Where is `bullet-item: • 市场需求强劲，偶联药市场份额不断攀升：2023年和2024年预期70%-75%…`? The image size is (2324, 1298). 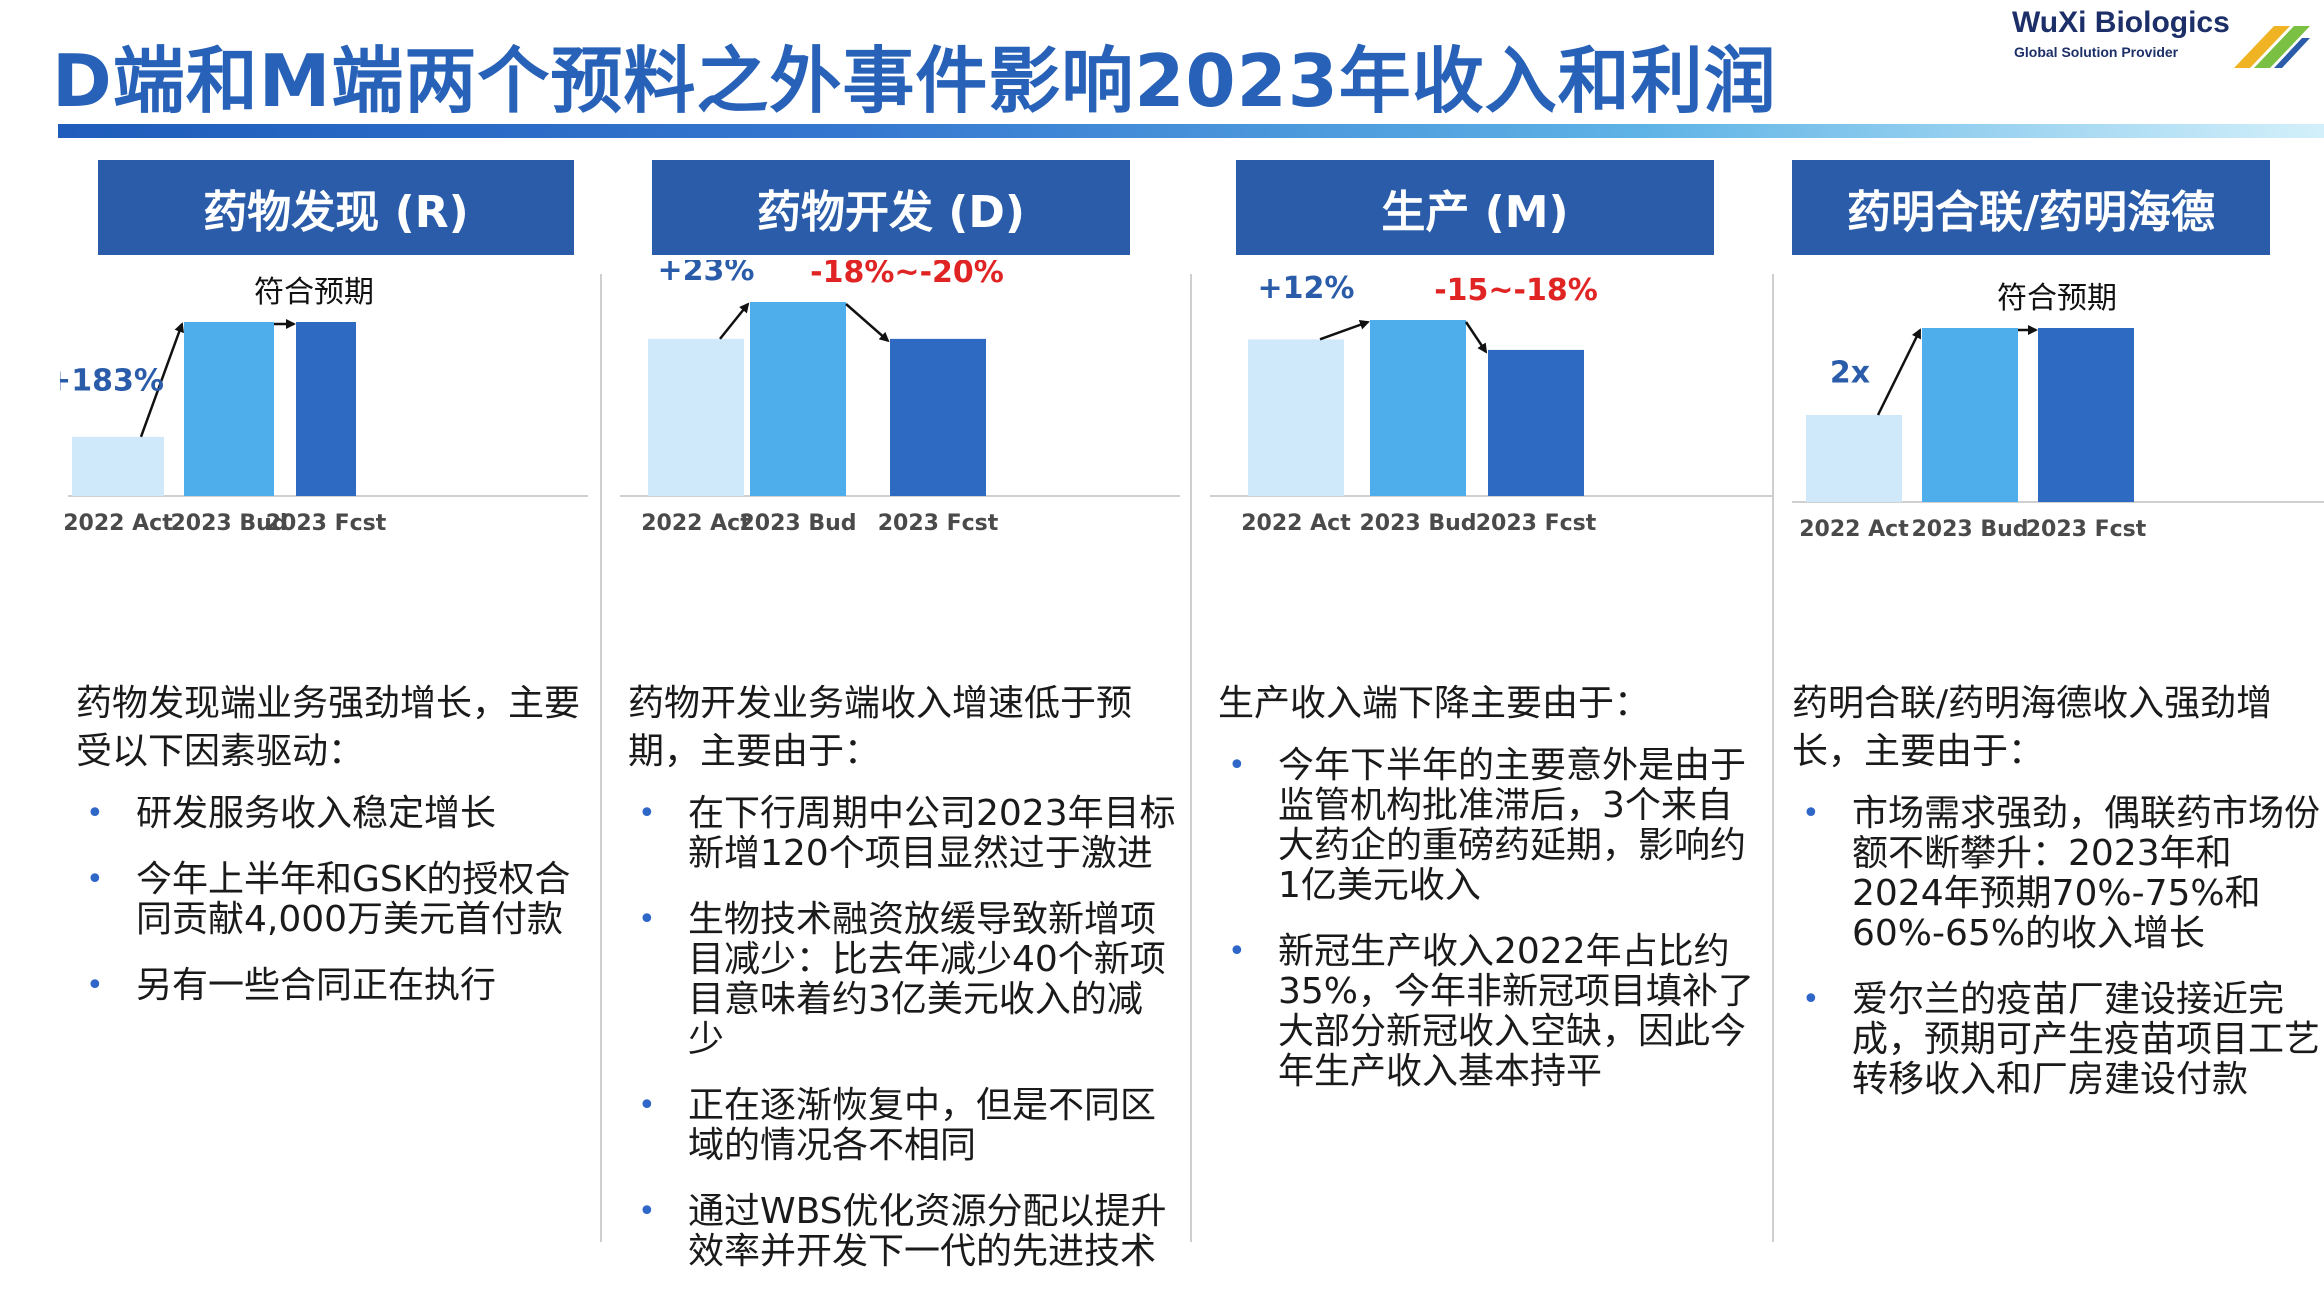 bullet-item: • 市场需求强劲，偶联药市场份额不断攀升：2023年和2024年预期70%-75%… is located at coordinates (2057, 874).